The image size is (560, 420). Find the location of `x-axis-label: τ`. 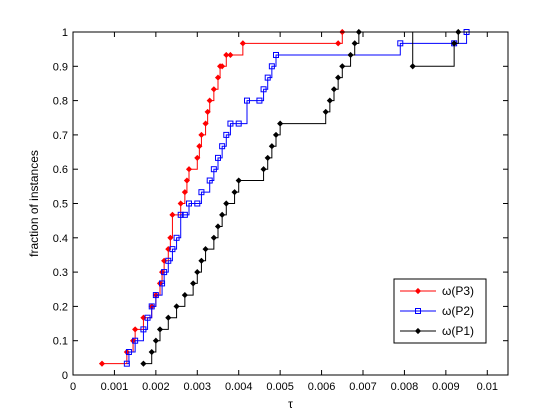

x-axis-label: τ is located at coordinates (290, 404).